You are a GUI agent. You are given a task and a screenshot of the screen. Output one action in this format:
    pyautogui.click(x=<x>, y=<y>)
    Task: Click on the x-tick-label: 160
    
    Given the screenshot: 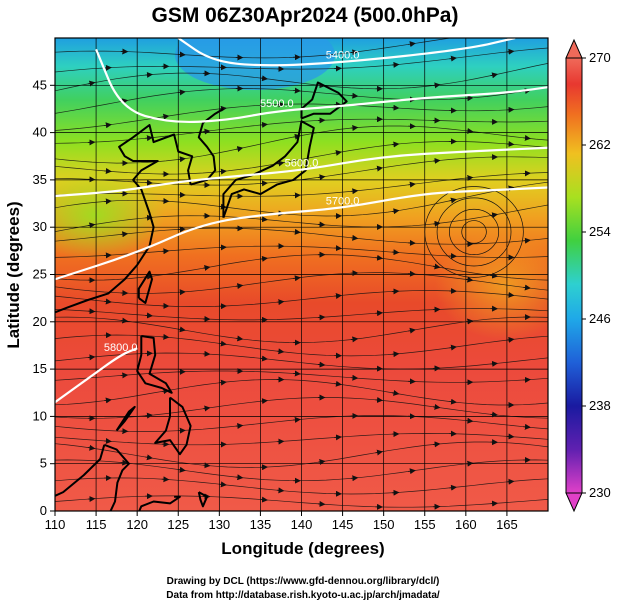 What is the action you would take?
    pyautogui.click(x=466, y=524)
    